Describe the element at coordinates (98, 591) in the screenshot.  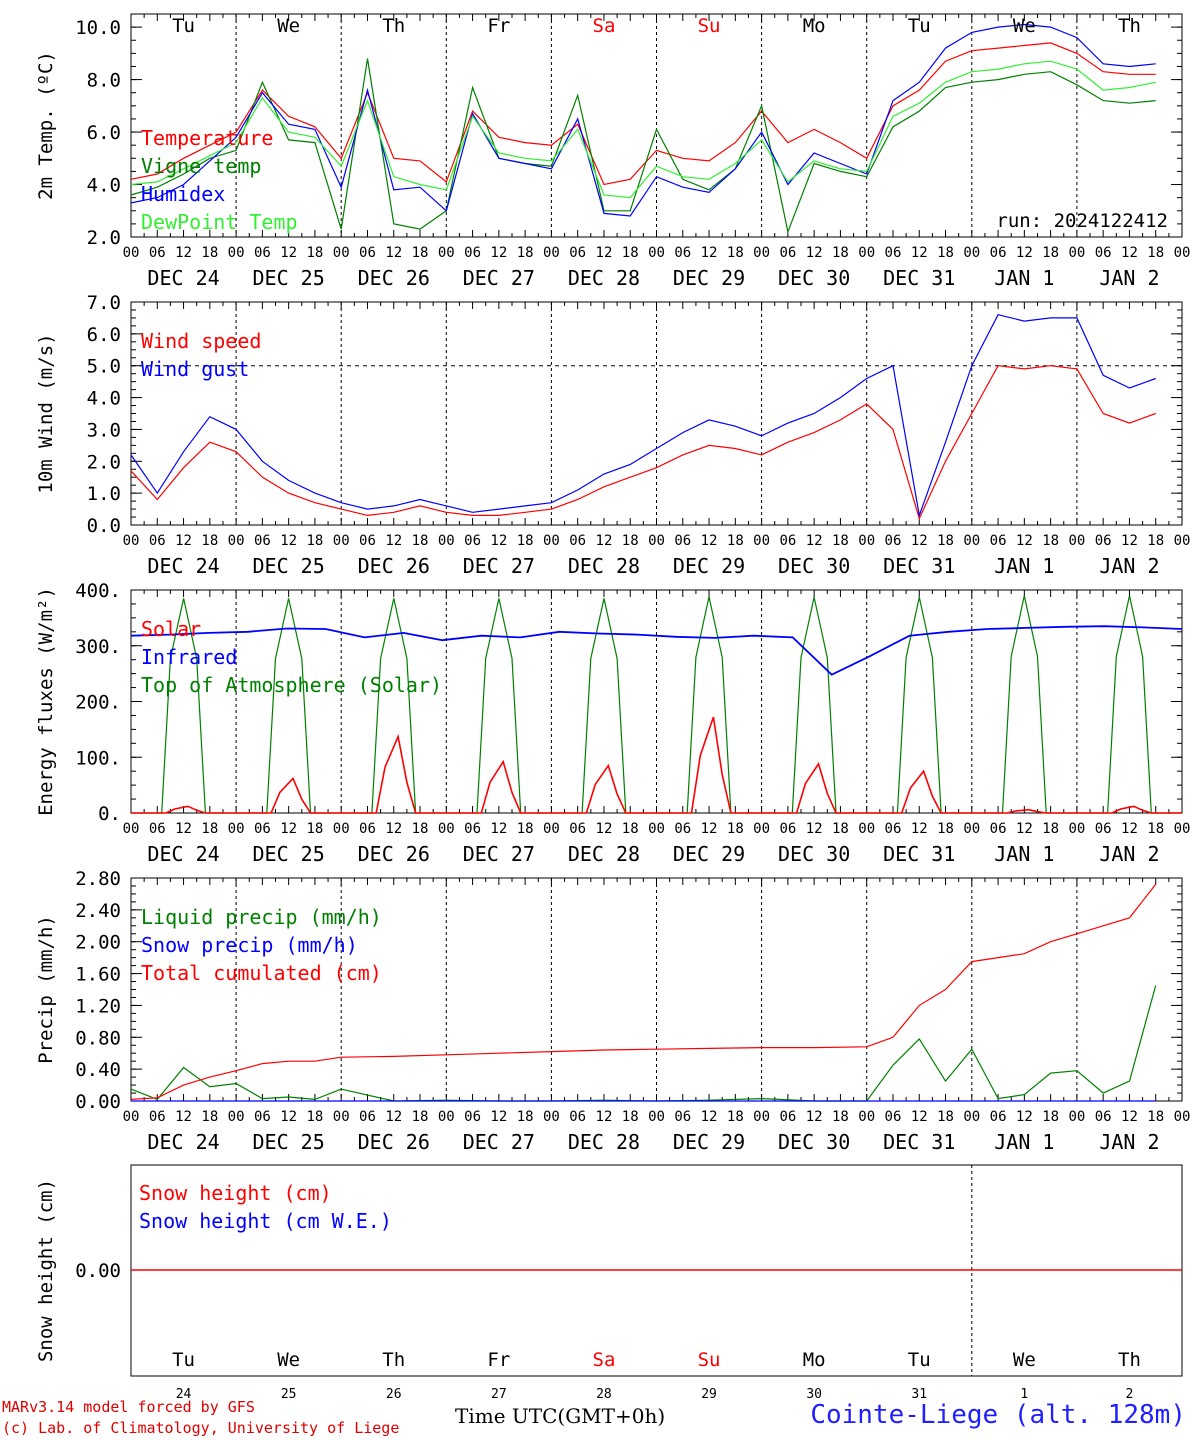
I see `y-tick-label: 400.` at that location.